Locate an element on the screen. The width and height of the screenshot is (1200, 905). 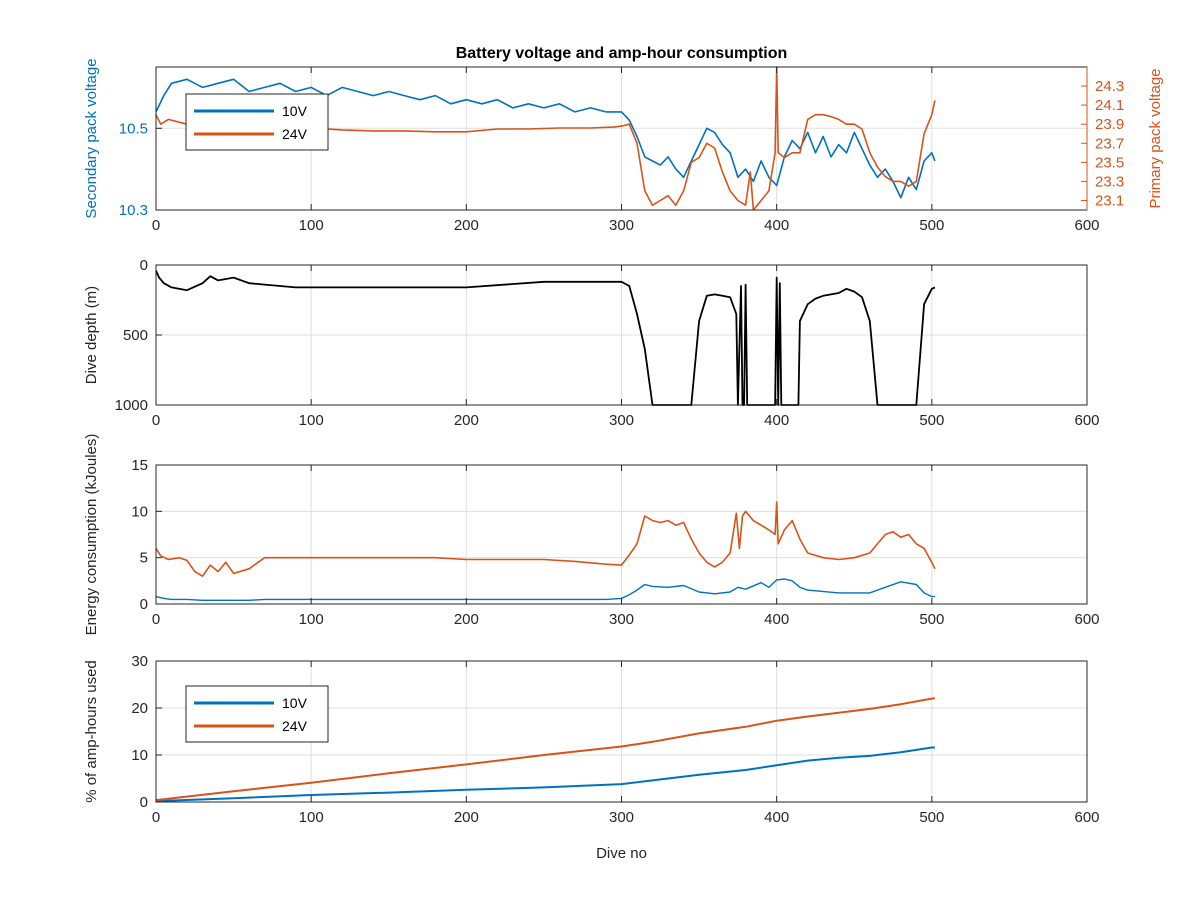
y-tick-label: 500 is located at coordinates (135, 335).